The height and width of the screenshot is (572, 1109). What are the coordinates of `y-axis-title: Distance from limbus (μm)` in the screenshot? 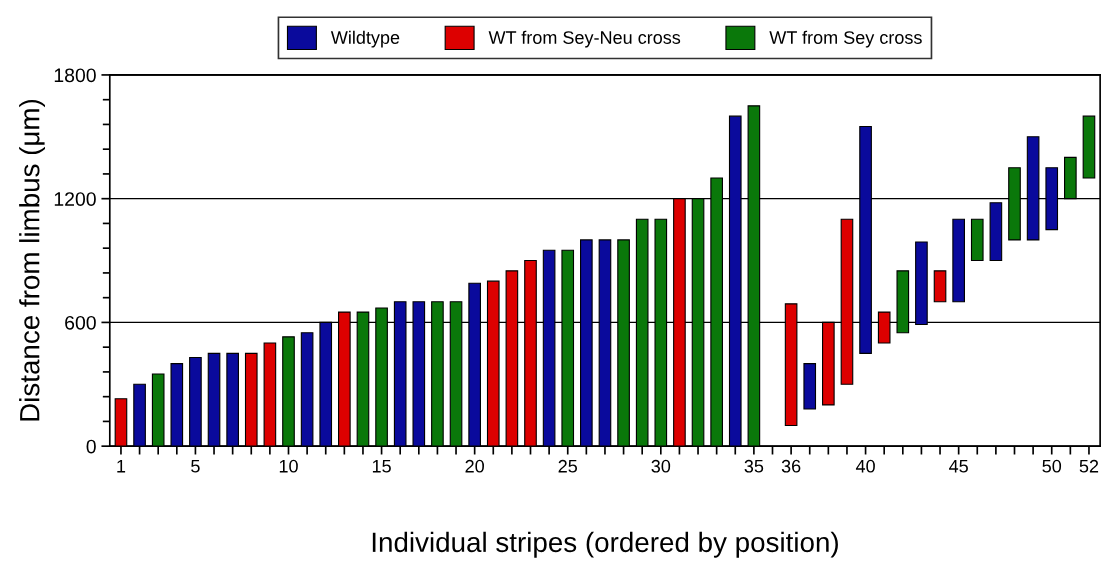 It's located at (32, 260).